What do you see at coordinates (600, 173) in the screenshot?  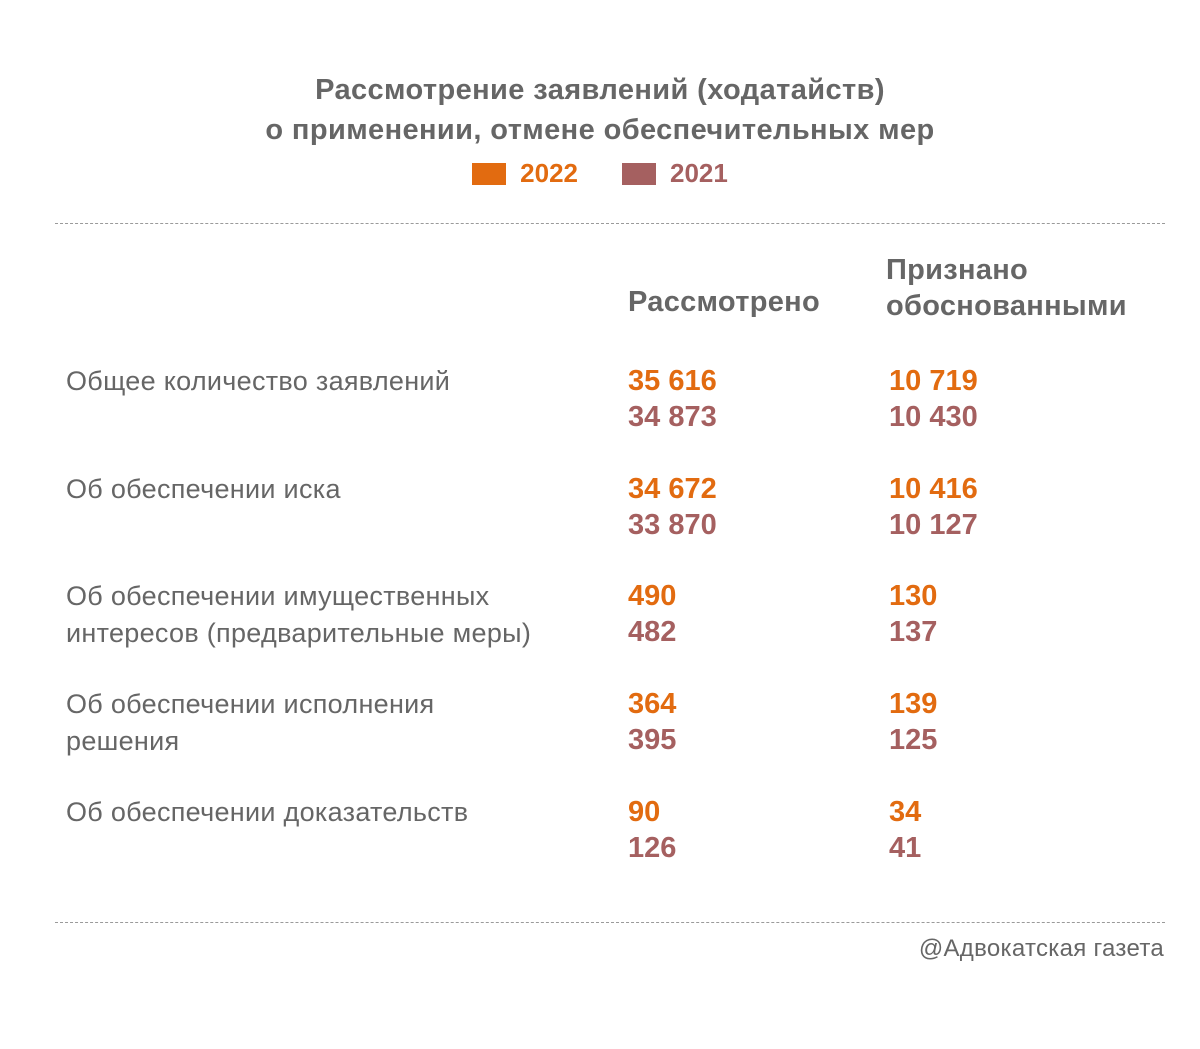 I see `legend: 2022 2021` at bounding box center [600, 173].